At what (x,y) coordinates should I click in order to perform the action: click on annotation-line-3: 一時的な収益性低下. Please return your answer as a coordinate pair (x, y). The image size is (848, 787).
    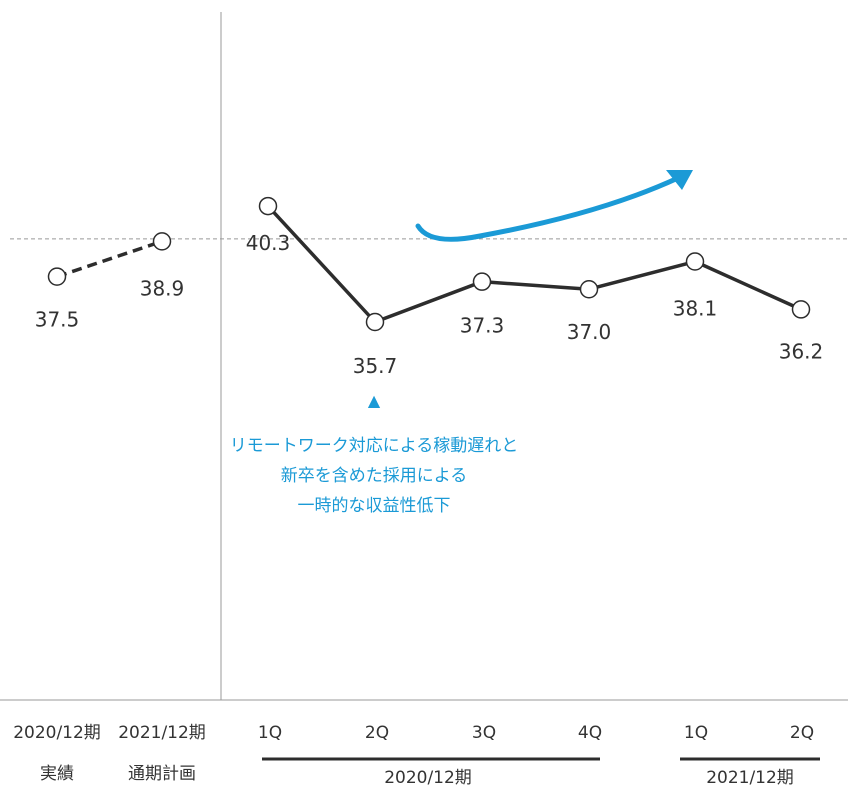
    Looking at the image, I should click on (374, 506).